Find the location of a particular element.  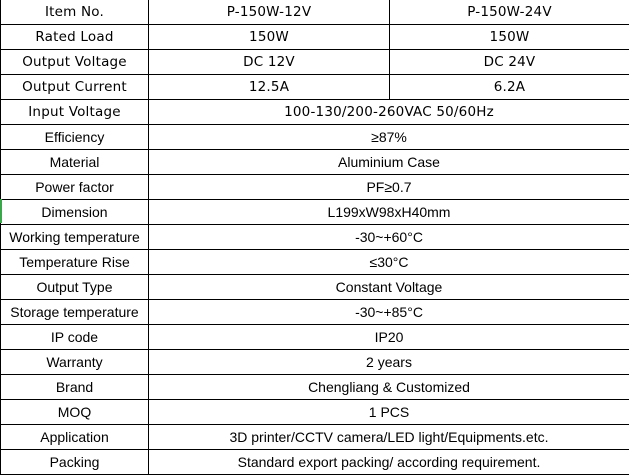

row-value: Aluminium Case is located at coordinates (388, 162).